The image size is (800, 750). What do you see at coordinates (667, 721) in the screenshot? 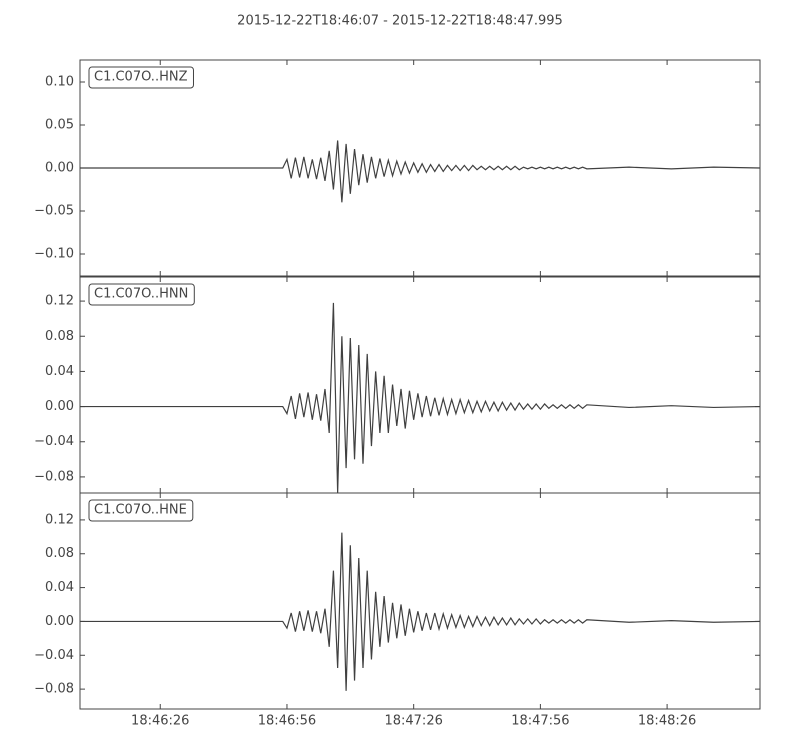
I see `x-tick-label: 18:48:26` at bounding box center [667, 721].